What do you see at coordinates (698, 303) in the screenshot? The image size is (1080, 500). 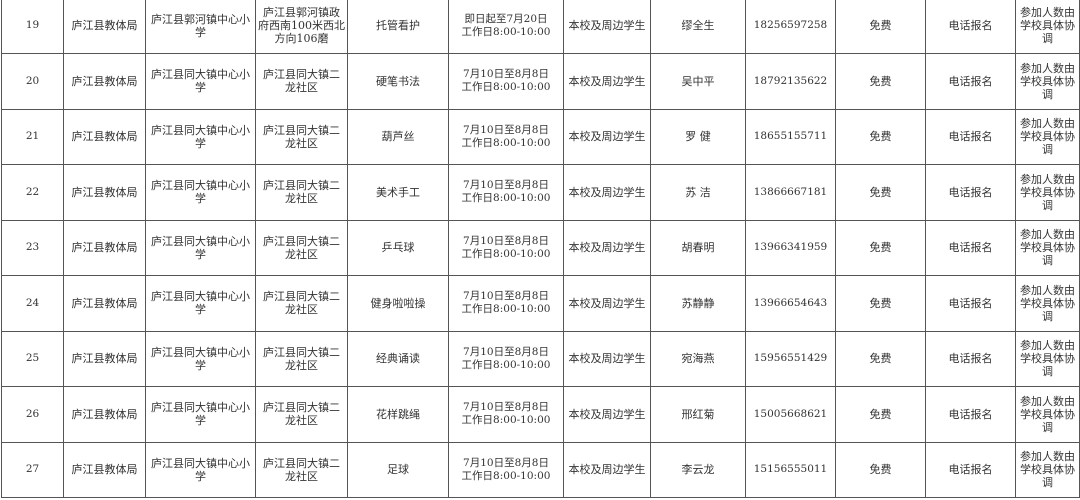 I see `cell-contact-person: 苏静静` at bounding box center [698, 303].